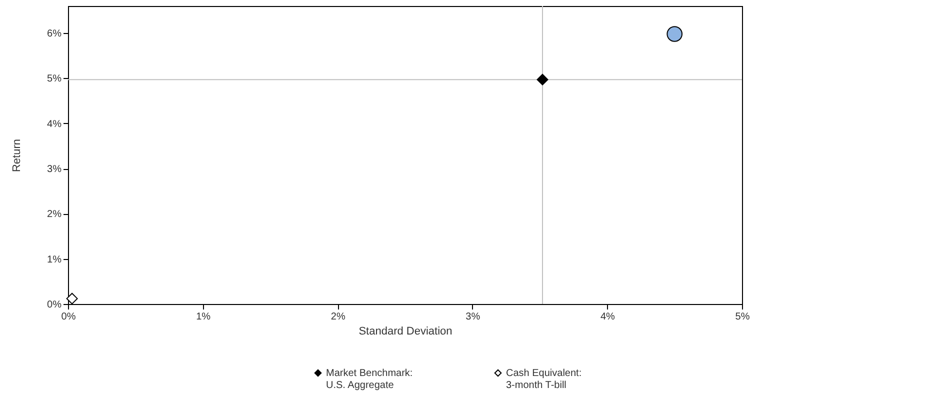 Image resolution: width=927 pixels, height=402 pixels. I want to click on y-axis-title: Return, so click(17, 155).